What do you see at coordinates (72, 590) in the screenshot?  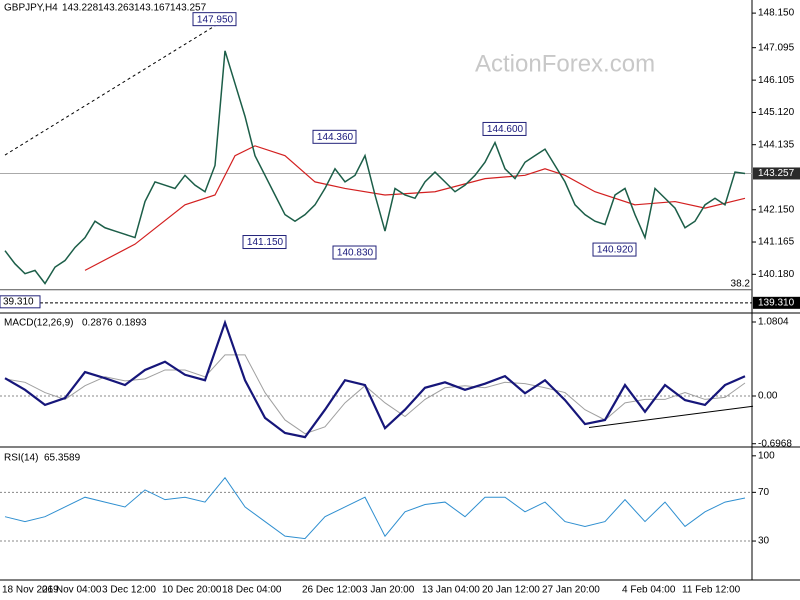 I see `x-tick-label: 26 Nov 04:00` at bounding box center [72, 590].